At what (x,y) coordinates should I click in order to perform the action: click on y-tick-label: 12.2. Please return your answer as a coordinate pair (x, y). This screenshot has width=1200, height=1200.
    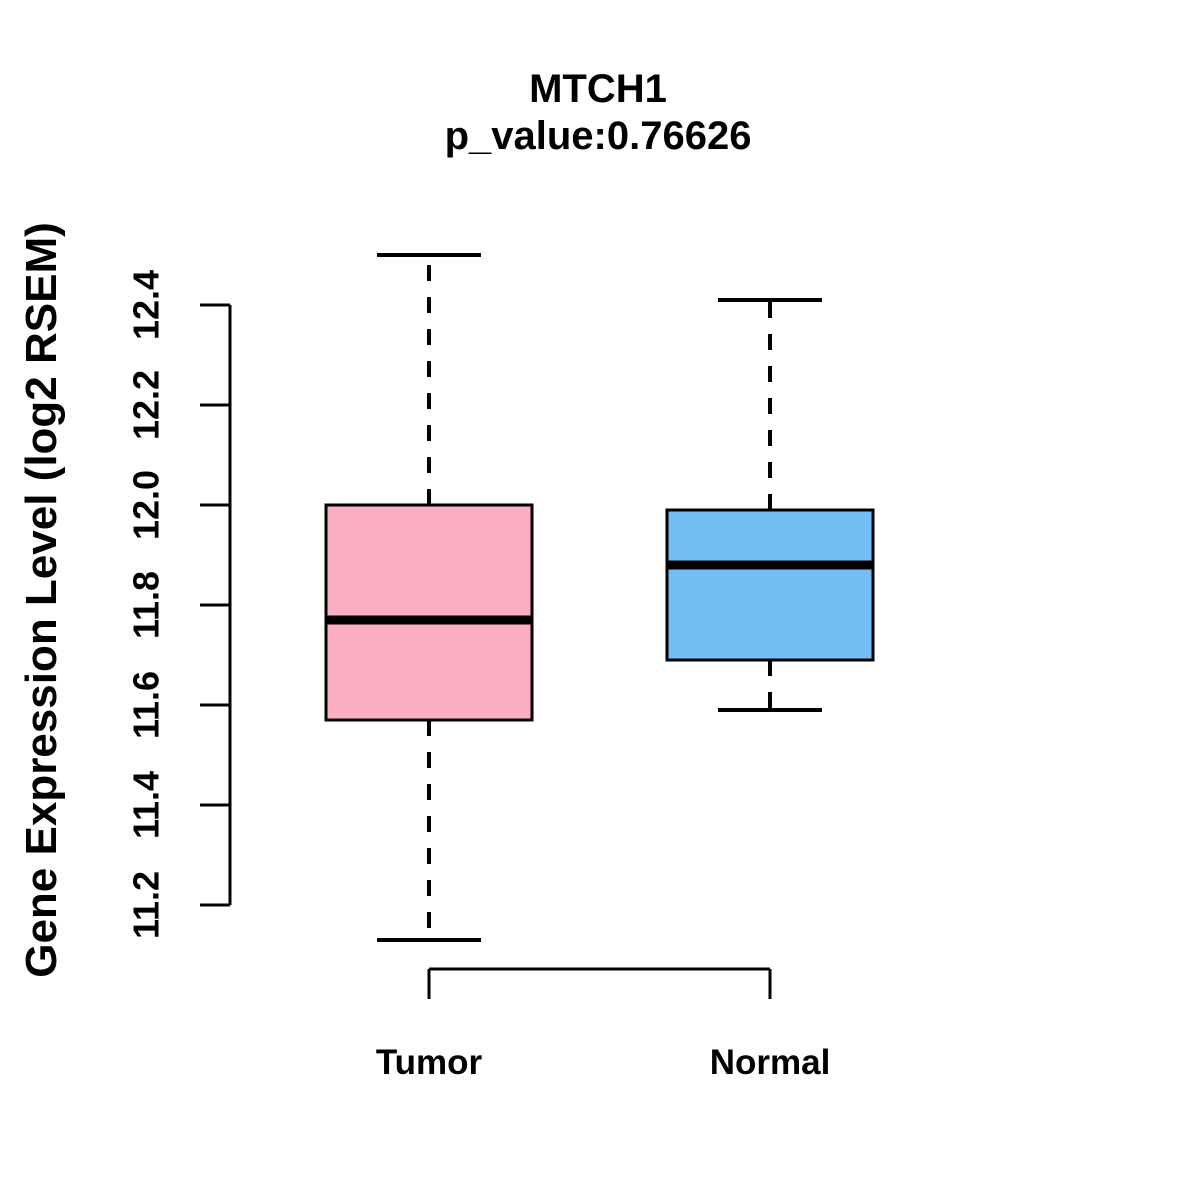
    Looking at the image, I should click on (146, 405).